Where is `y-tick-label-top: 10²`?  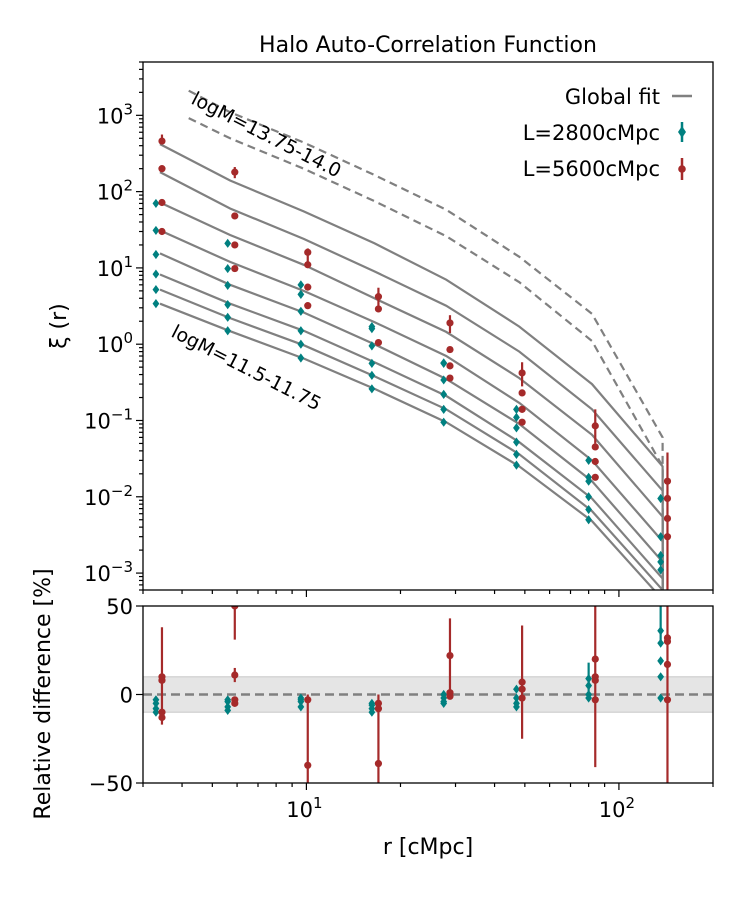
y-tick-label-top: 10² is located at coordinates (115, 191).